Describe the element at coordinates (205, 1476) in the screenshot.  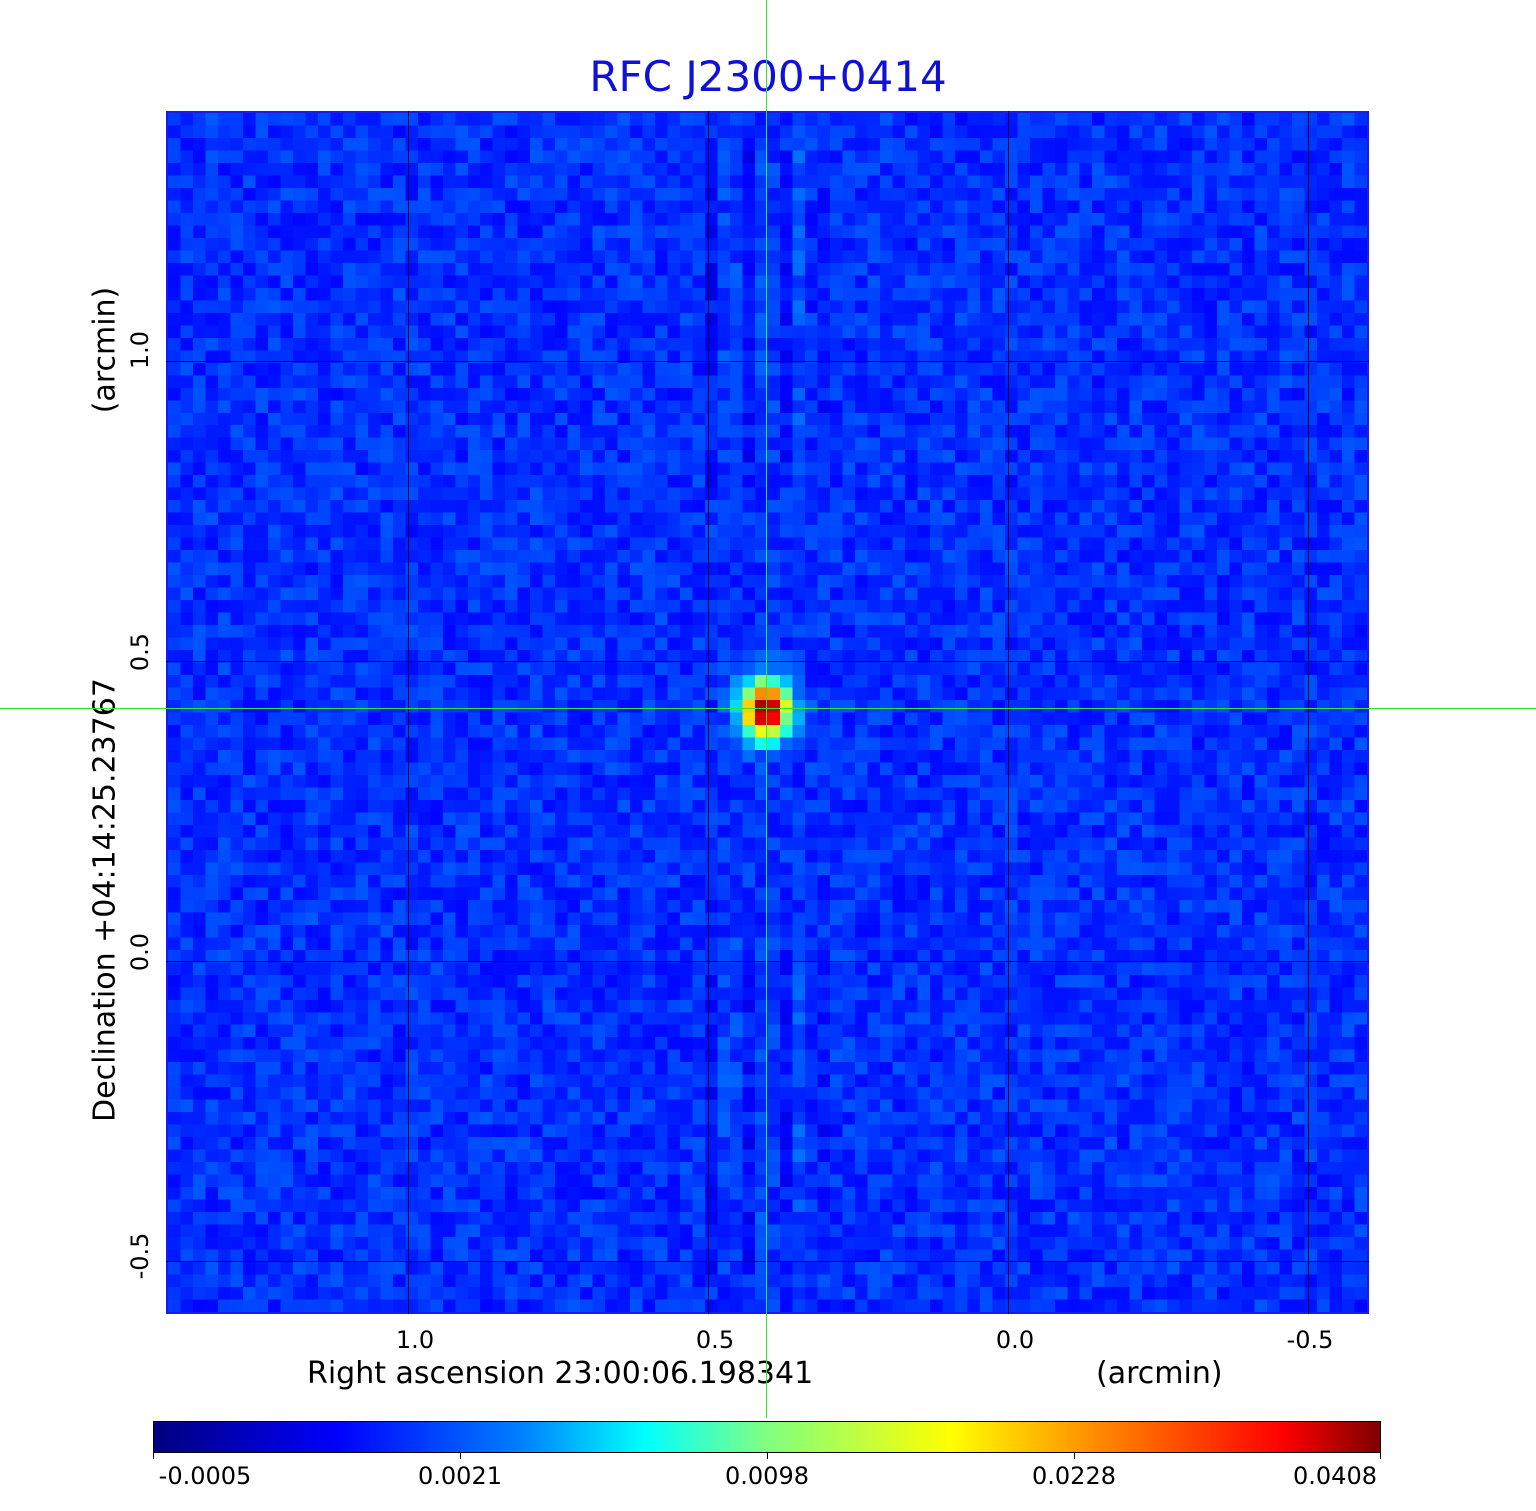
I see `colorbar-tick-label: -0.0005` at that location.